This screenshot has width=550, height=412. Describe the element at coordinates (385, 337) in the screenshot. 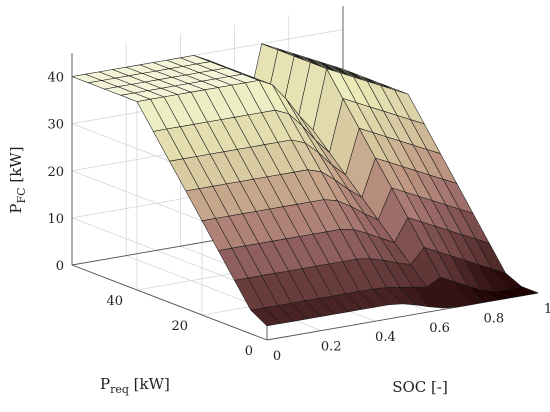

I see `x-tick-label: 0.4` at that location.